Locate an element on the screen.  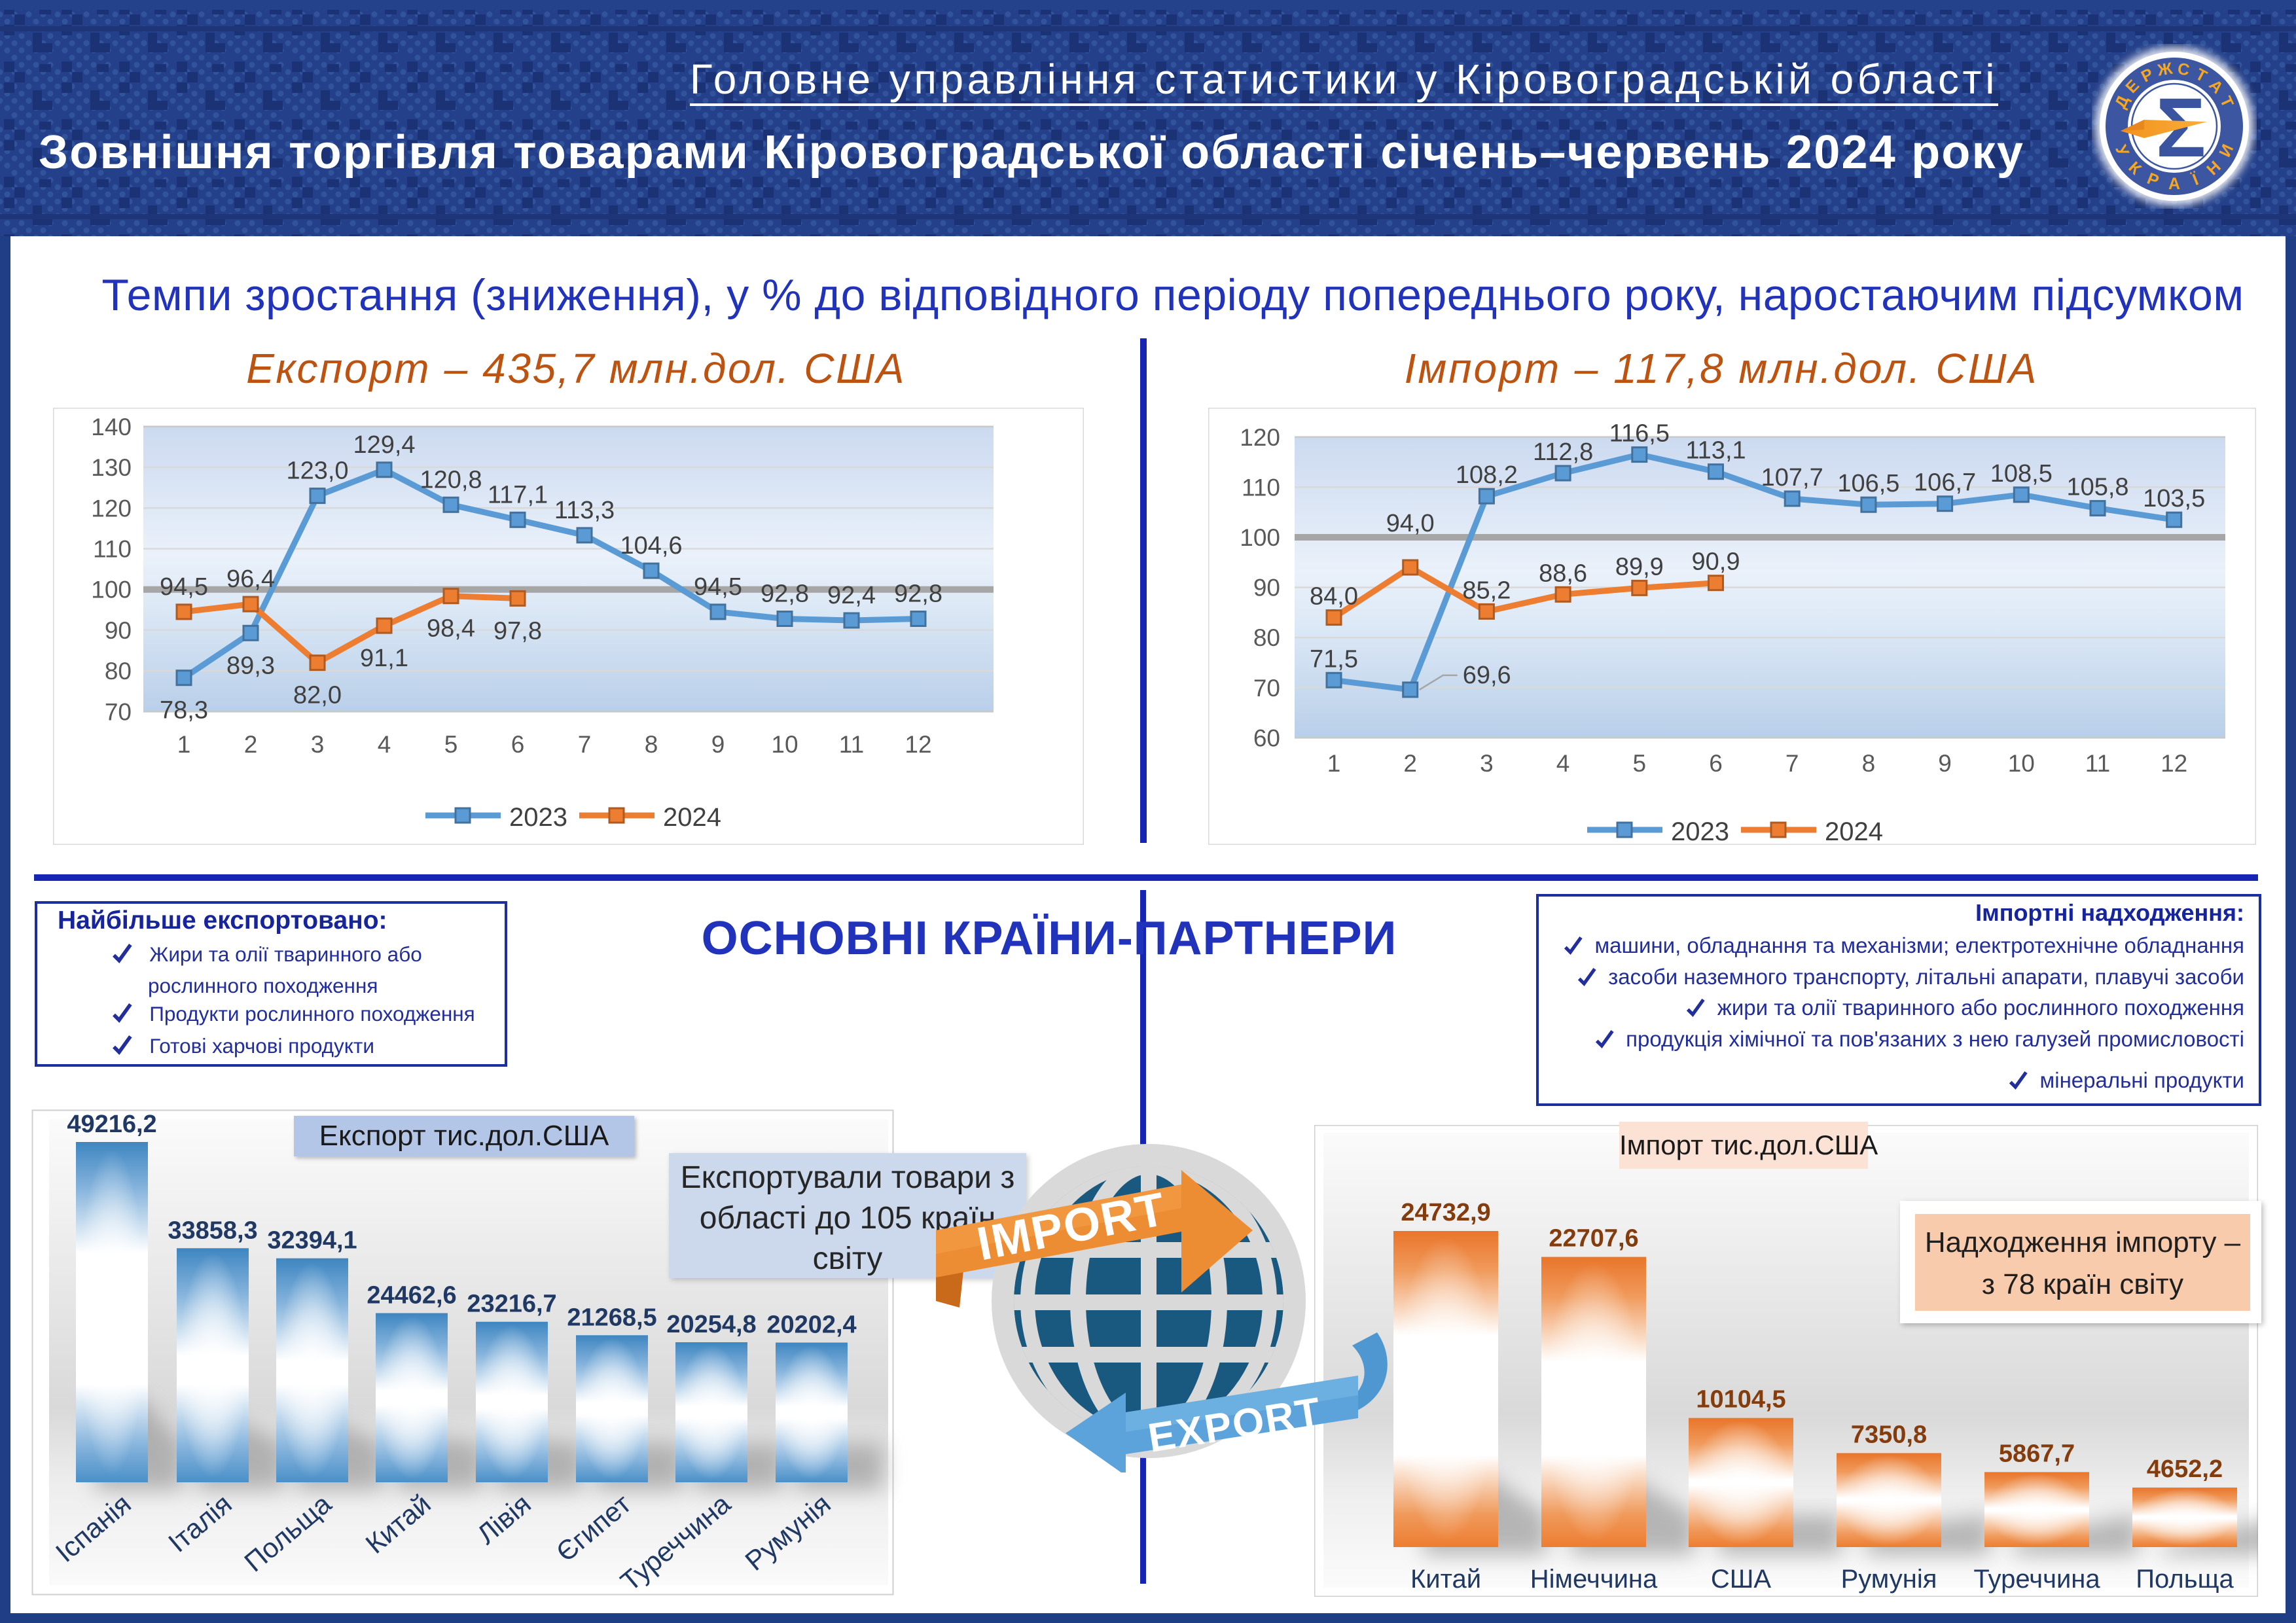
svg-text: 112,8 is located at coordinates (1563, 452).